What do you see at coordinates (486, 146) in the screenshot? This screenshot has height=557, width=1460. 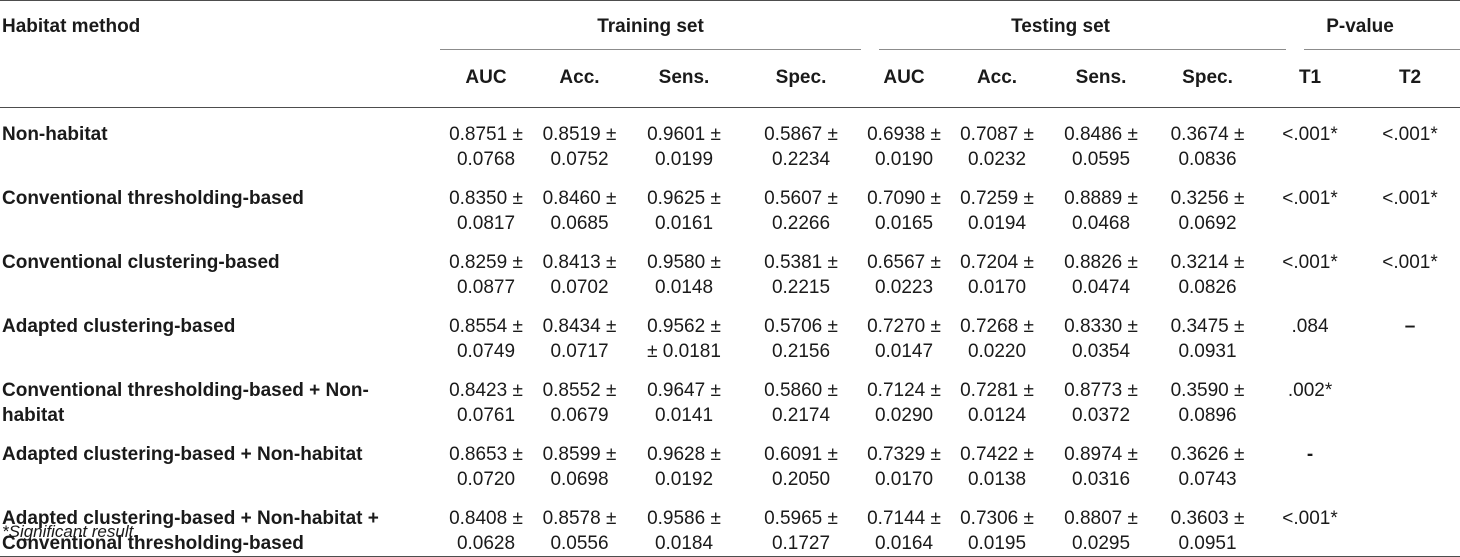 I see `metric-cell: 0.8751 ±0.0768` at bounding box center [486, 146].